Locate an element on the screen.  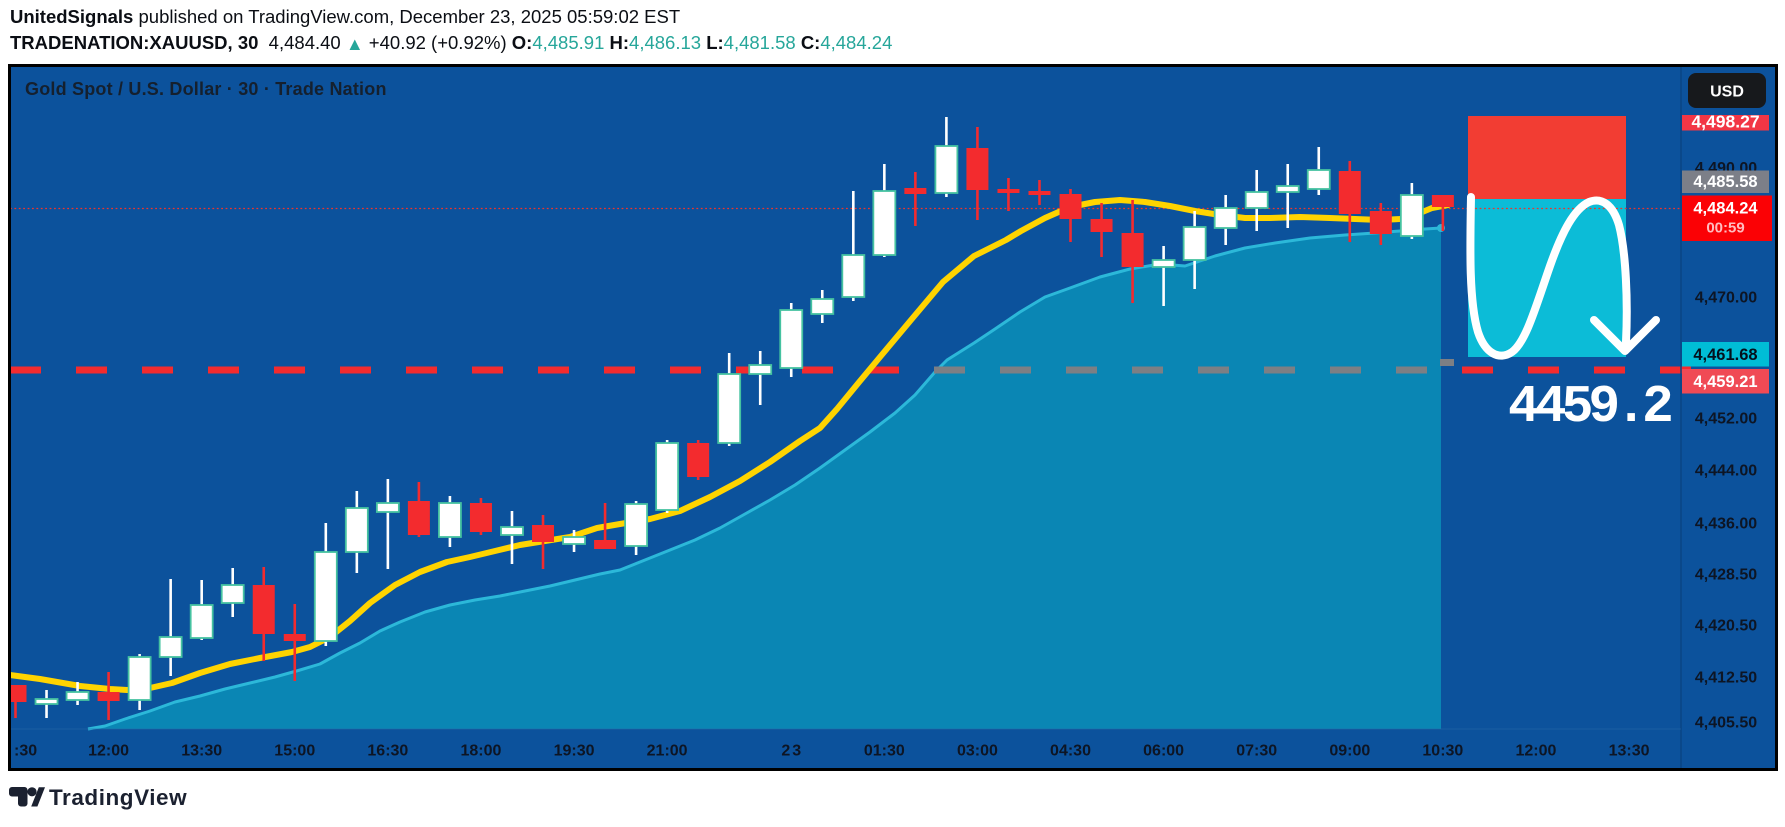
svg-text: 00:59 is located at coordinates (1725, 228).